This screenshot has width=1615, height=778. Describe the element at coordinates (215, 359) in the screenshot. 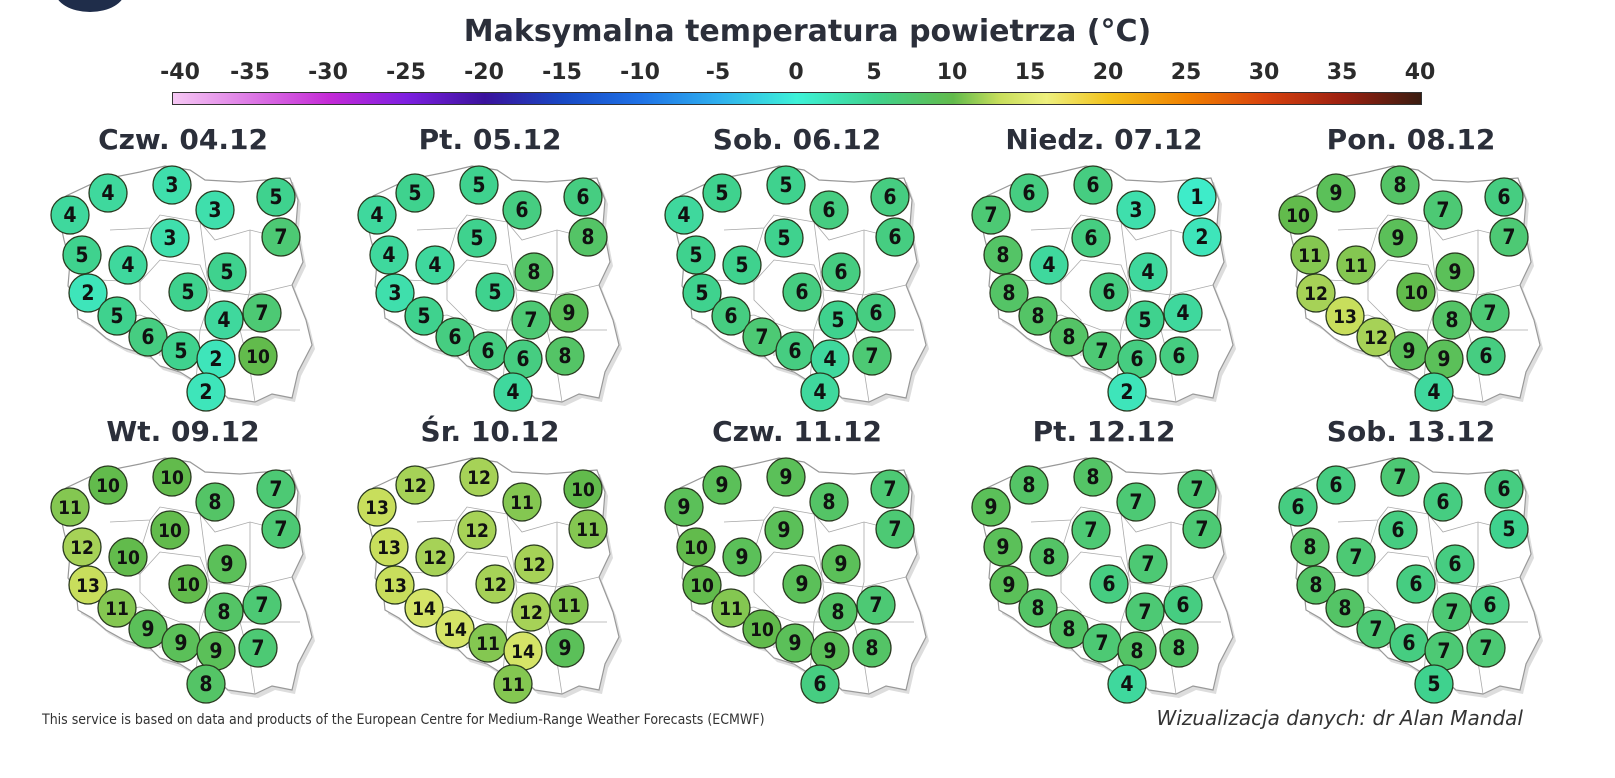

I see `temperature-value: 2` at that location.